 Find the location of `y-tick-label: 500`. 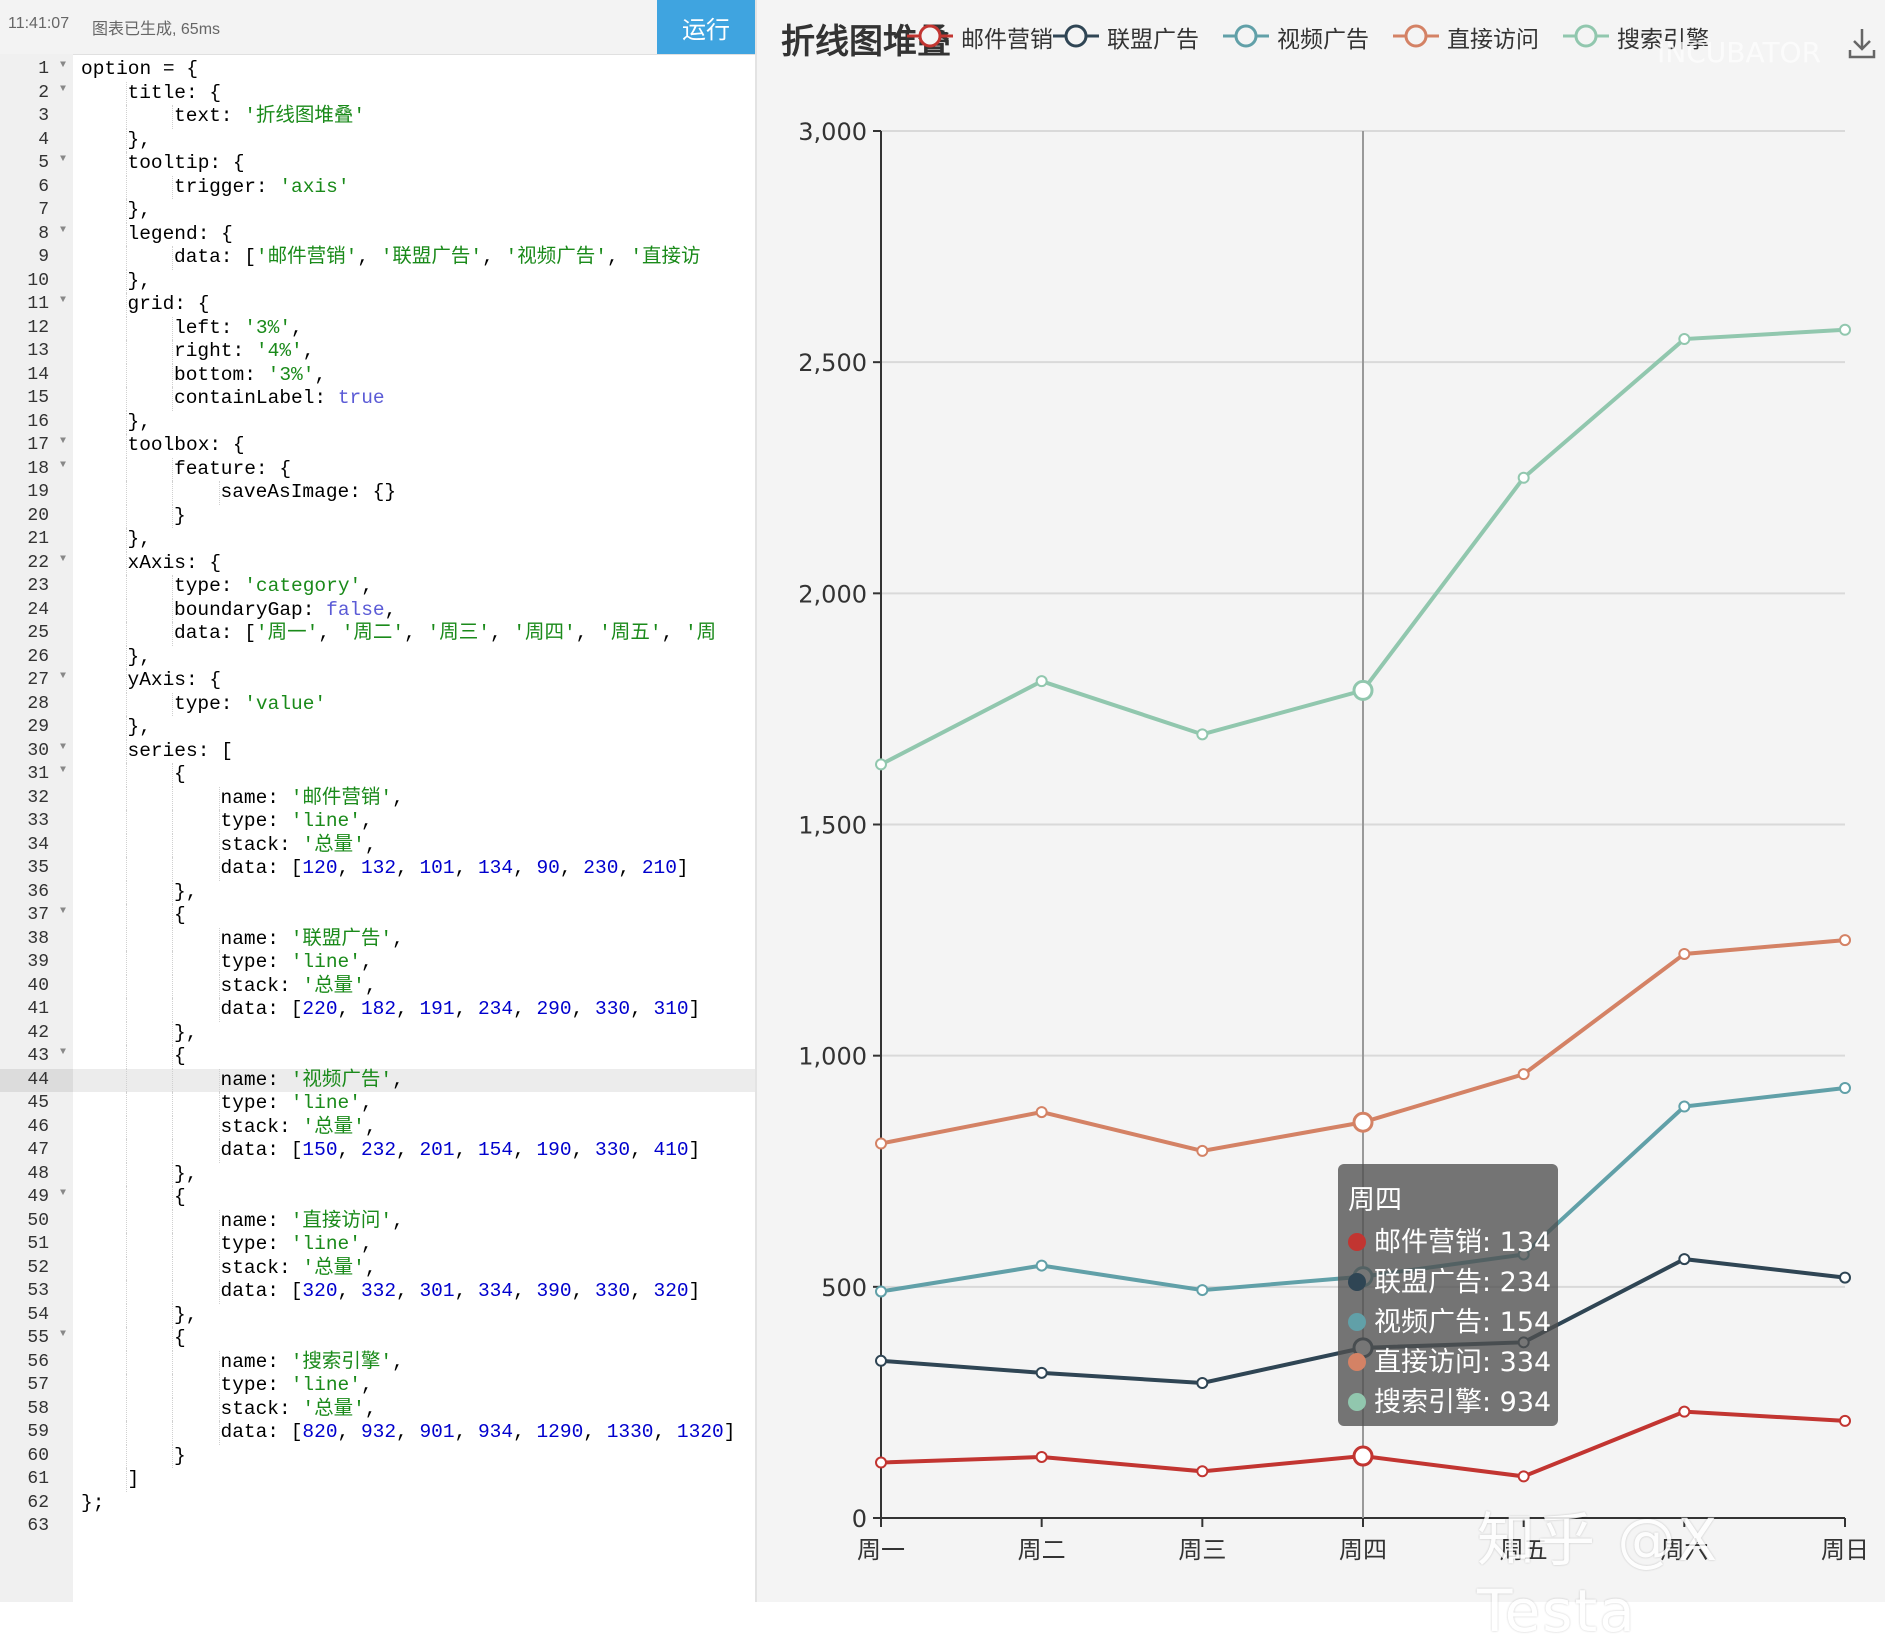

y-tick-label: 500 is located at coordinates (844, 1288).